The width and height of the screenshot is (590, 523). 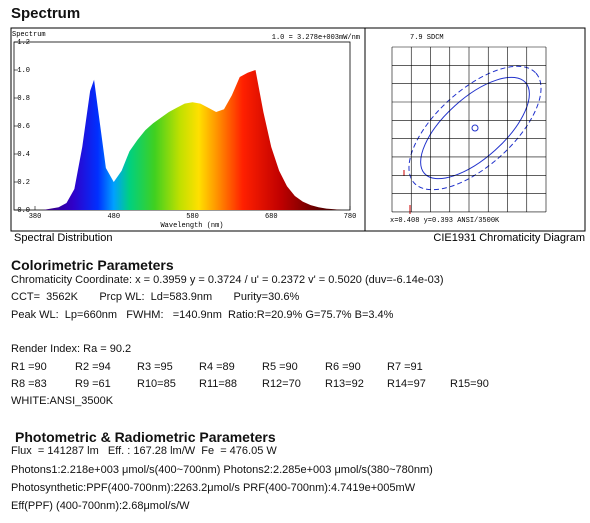 What do you see at coordinates (427, 38) in the screenshot?
I see `sdcm-label: 7.9 SDCM` at bounding box center [427, 38].